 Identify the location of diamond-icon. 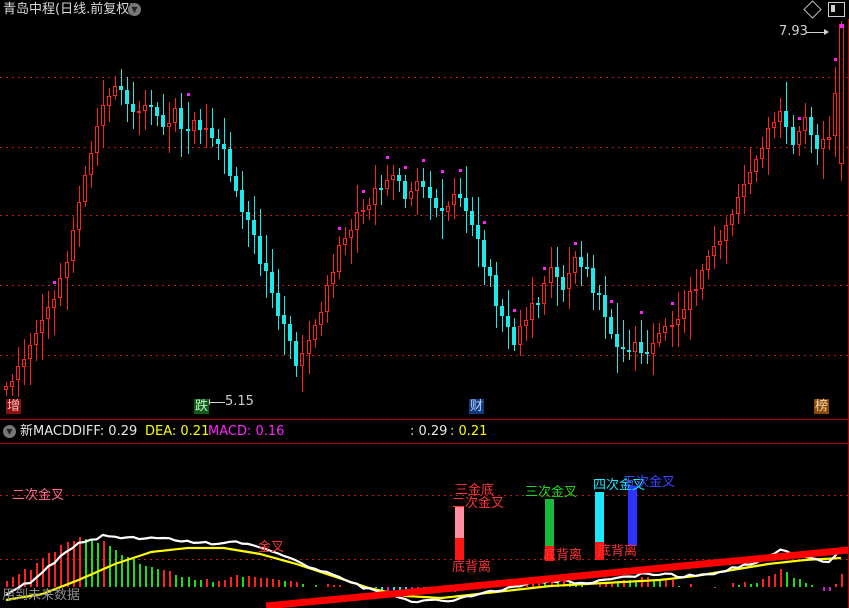
(812, 9).